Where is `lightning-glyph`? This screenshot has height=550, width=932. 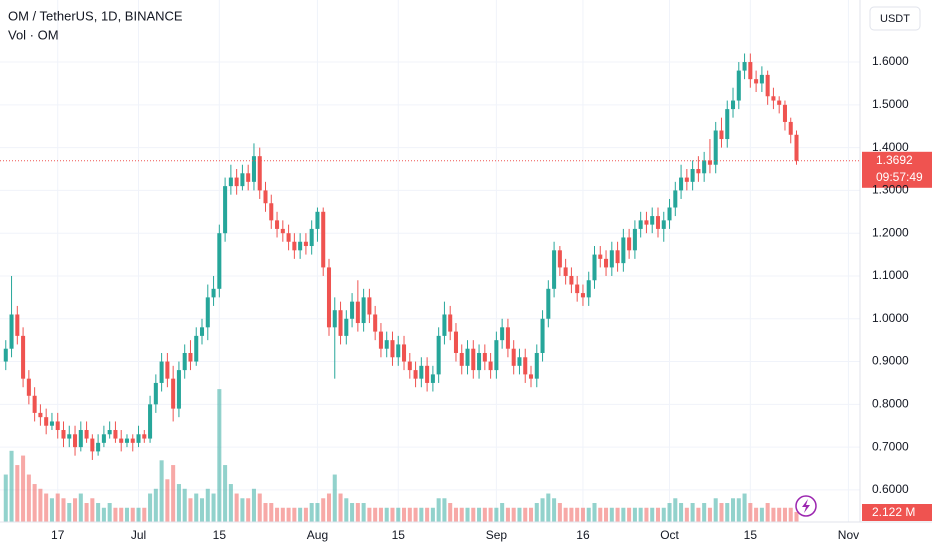
lightning-glyph is located at coordinates (806, 506).